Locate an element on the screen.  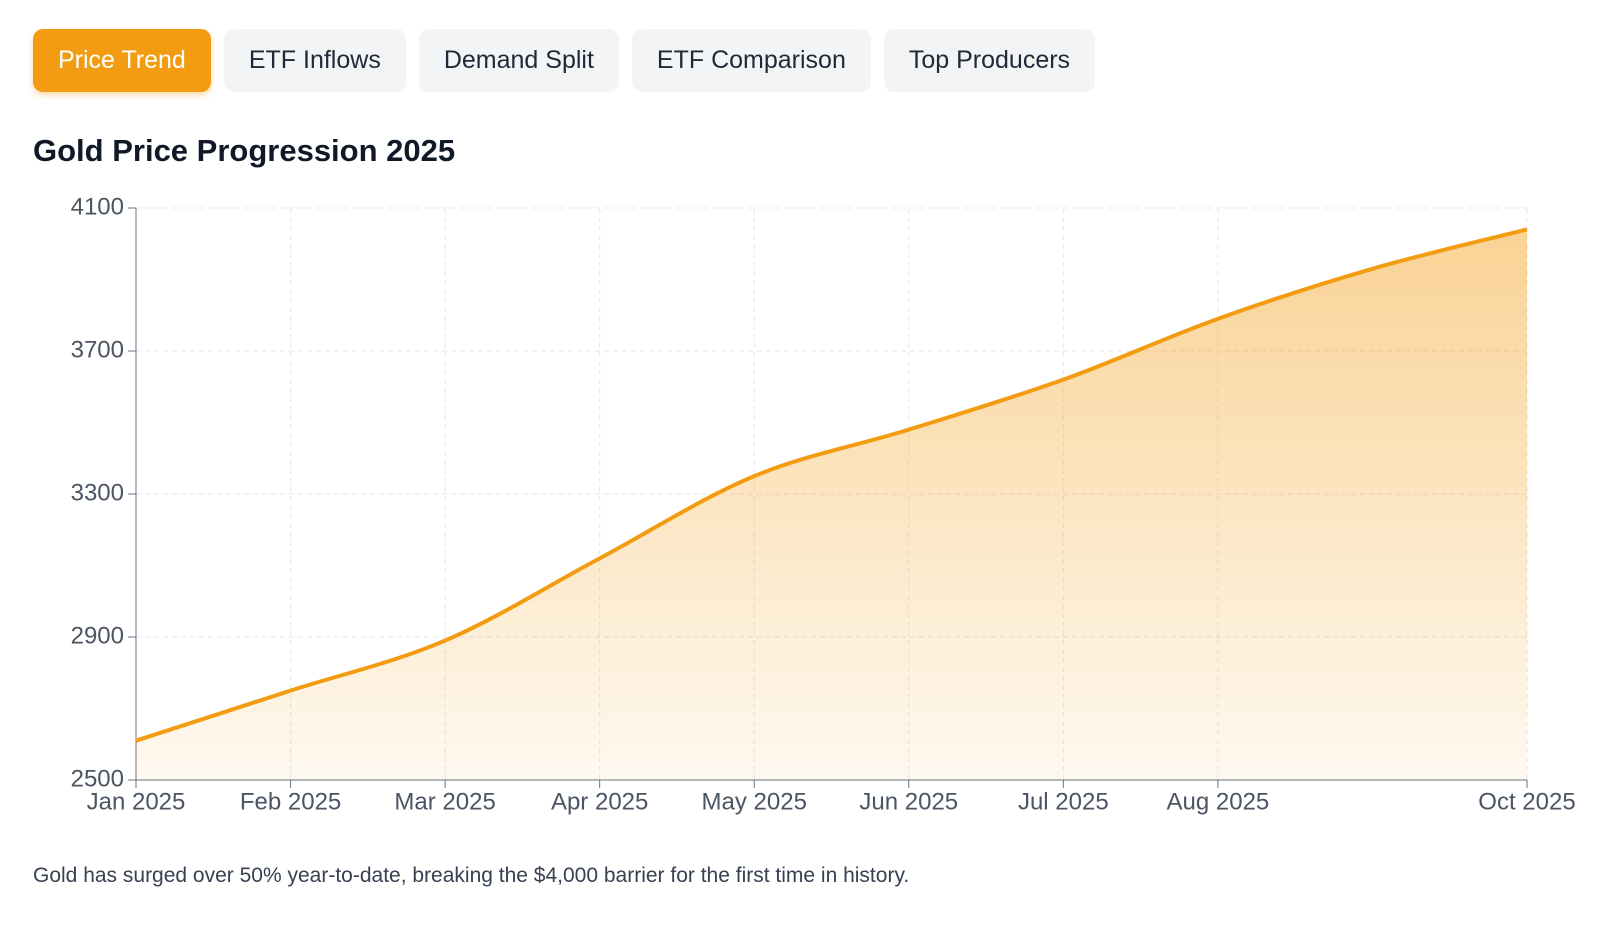
x-tick-label: Apr 2025 is located at coordinates (599, 801).